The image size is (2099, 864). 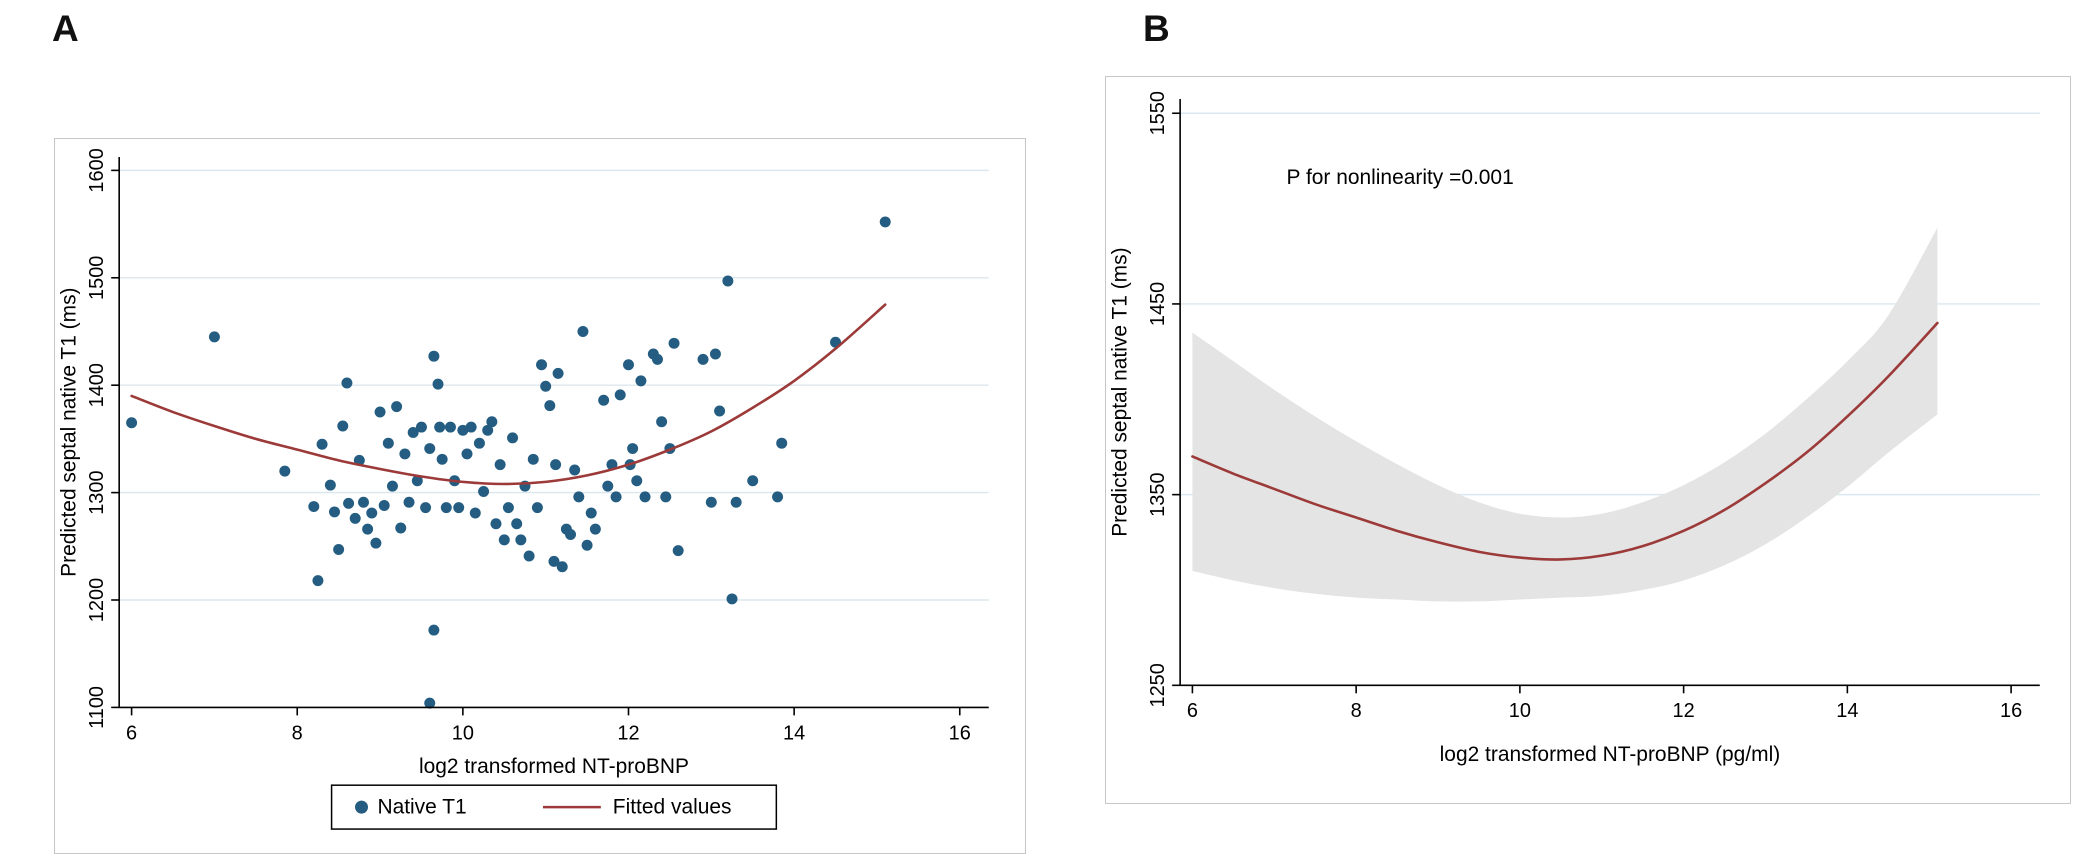 I want to click on legend-label: Native T1, so click(x=421, y=807).